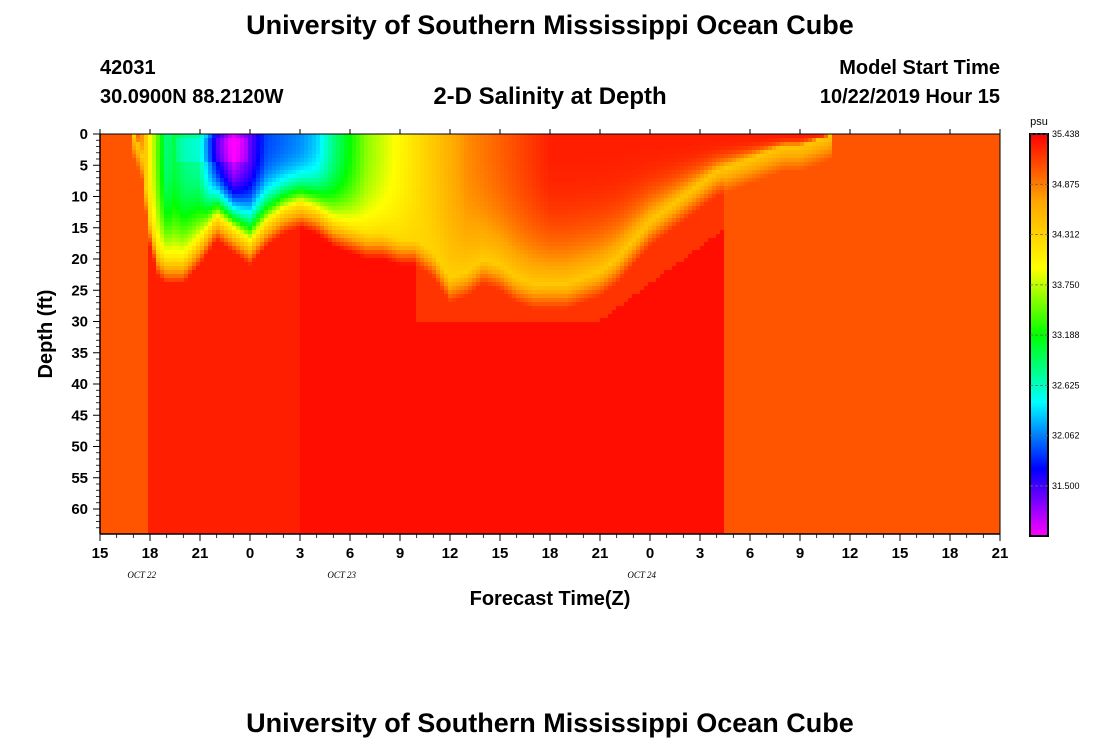 The height and width of the screenshot is (750, 1100). I want to click on y-tick-label: 25, so click(79, 290).